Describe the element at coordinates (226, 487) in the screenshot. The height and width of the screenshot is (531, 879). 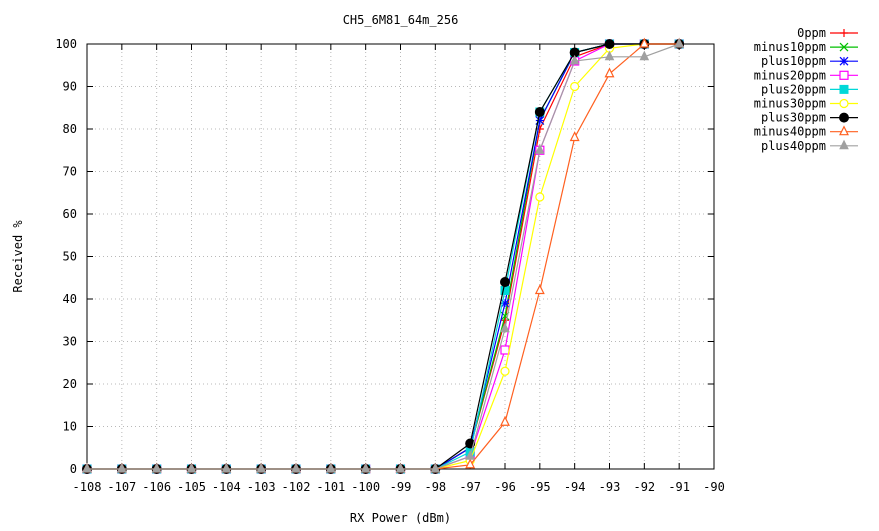
I see `x-tick-label: -104` at that location.